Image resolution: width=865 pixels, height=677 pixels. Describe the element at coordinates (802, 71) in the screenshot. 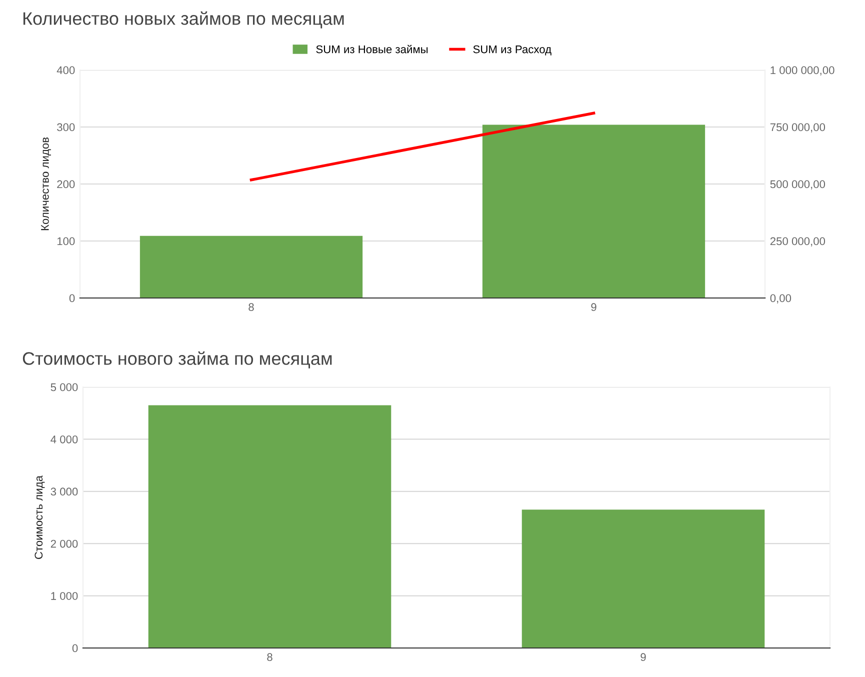

I see `y2-tick-label: 1 000 000,00` at that location.